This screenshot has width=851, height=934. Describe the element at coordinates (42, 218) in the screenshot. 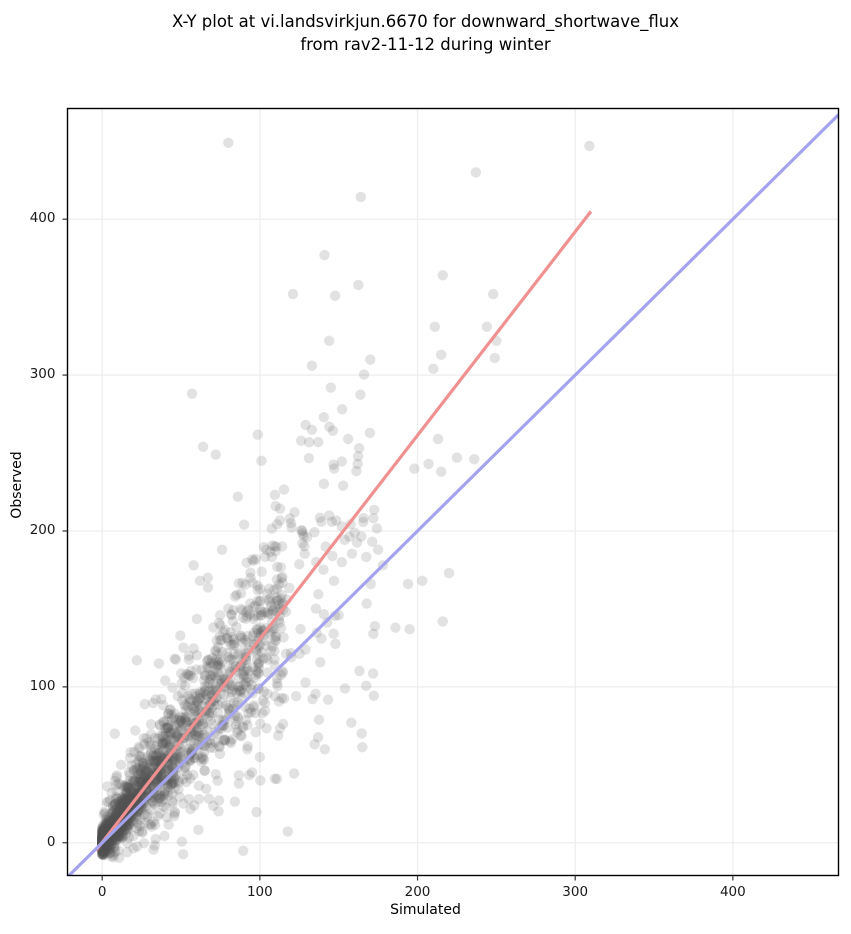

I see `y-tick-label: 400` at that location.